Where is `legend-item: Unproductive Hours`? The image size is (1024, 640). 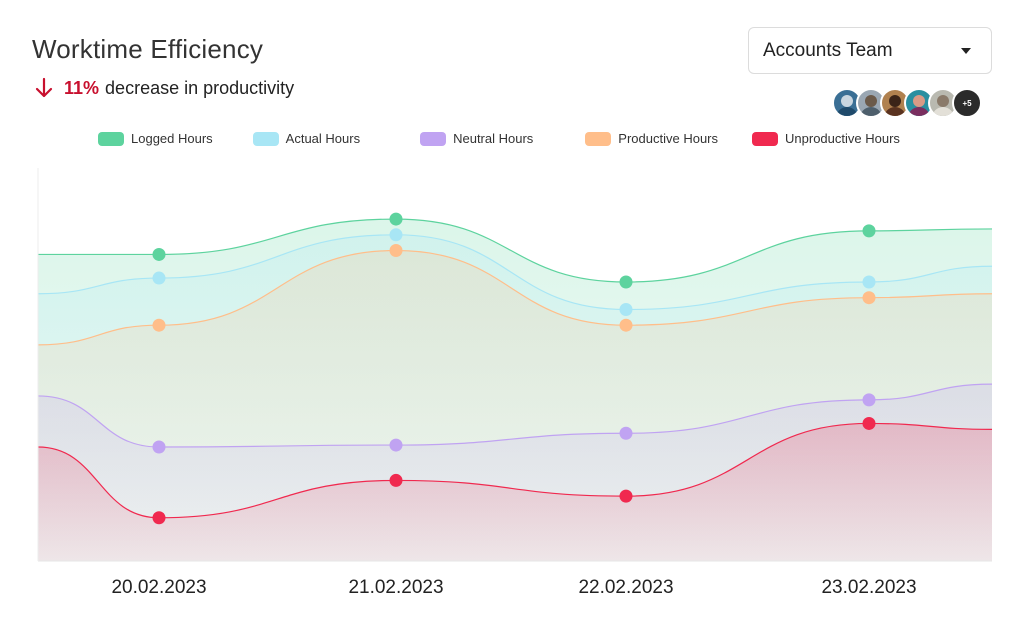
legend-item: Unproductive Hours is located at coordinates (826, 138).